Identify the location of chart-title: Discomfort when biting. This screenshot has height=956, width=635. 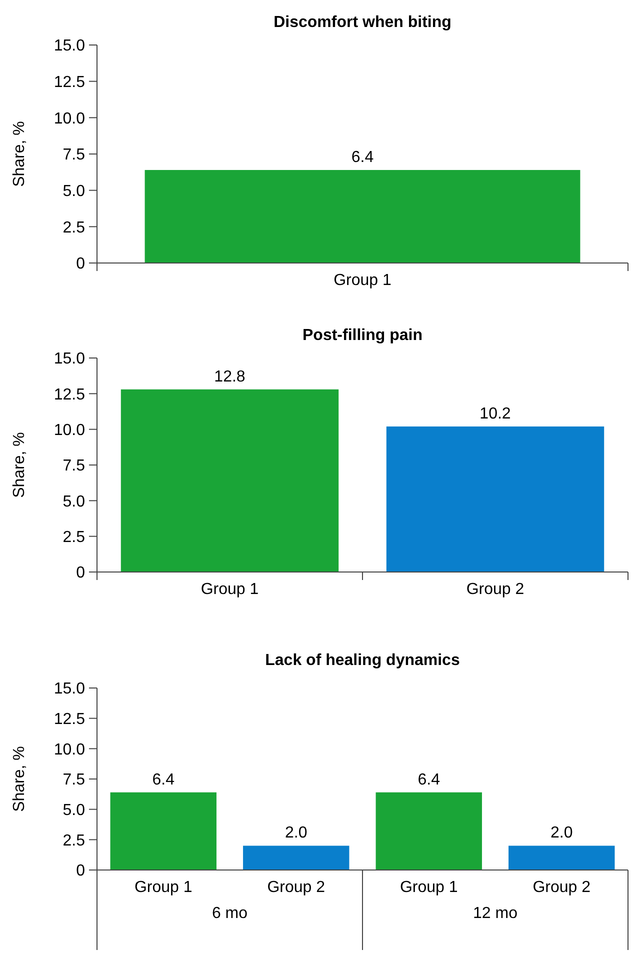
(363, 22).